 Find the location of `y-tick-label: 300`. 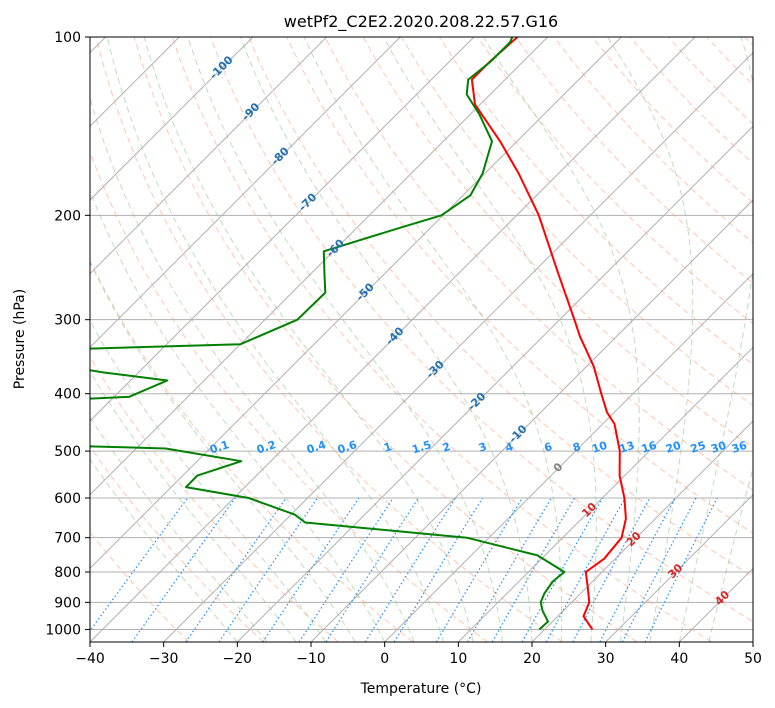

y-tick-label: 300 is located at coordinates (67, 321).